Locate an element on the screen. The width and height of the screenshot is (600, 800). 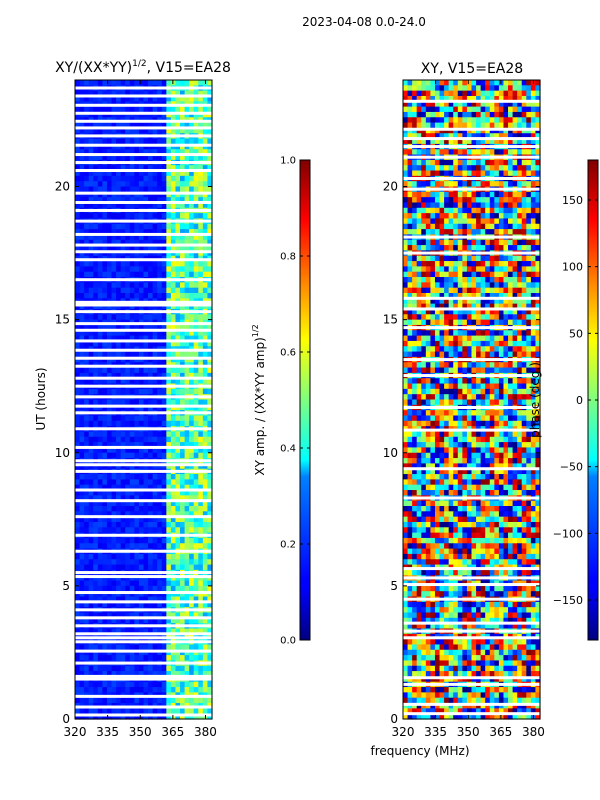
right-panel-title: XY, V15=EA28 is located at coordinates (472, 69).